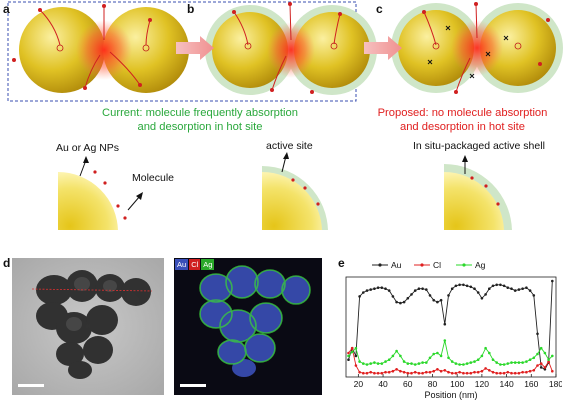 This screenshot has width=565, height=400. What do you see at coordinates (100, 193) in the screenshot?
I see `quarter-au-ag` at bounding box center [100, 193].